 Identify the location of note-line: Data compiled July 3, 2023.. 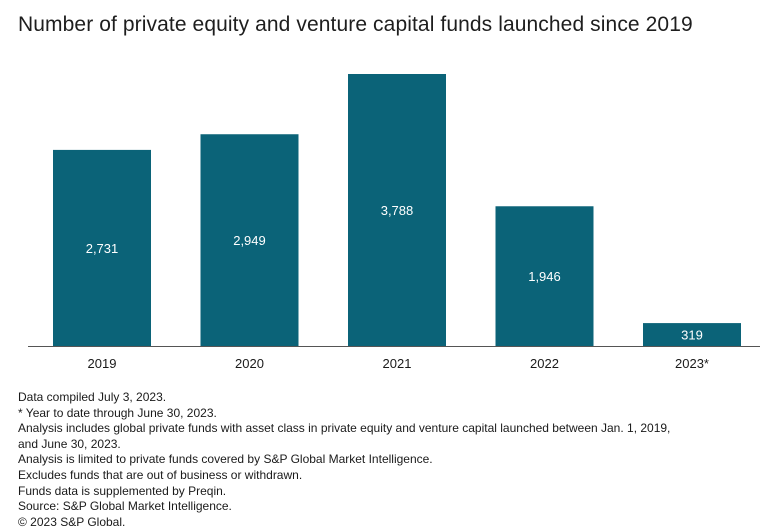
(92, 397).